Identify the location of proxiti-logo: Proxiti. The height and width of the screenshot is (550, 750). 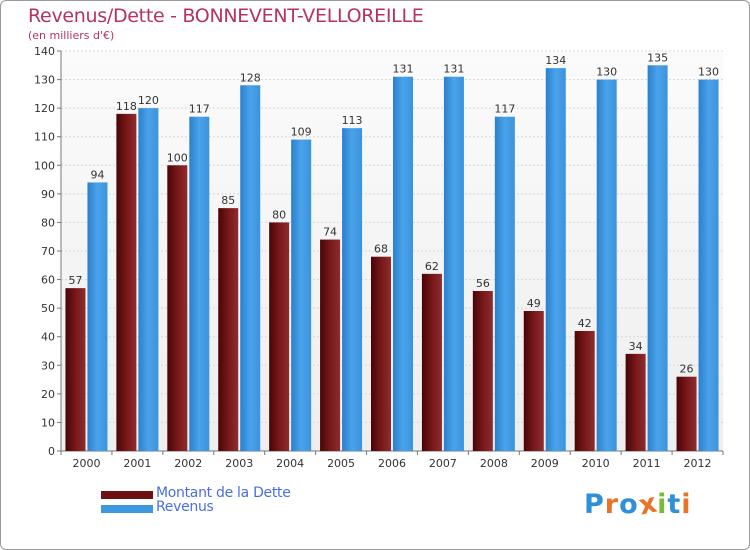
(638, 504).